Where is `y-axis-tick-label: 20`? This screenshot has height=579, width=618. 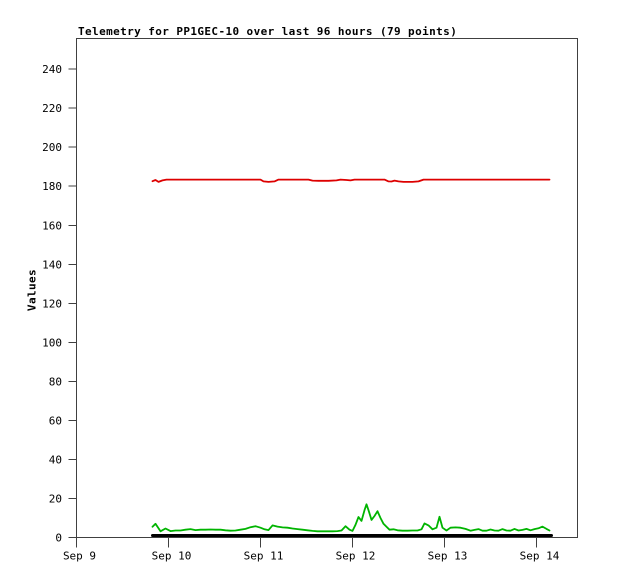 y-axis-tick-label: 20 is located at coordinates (55, 498).